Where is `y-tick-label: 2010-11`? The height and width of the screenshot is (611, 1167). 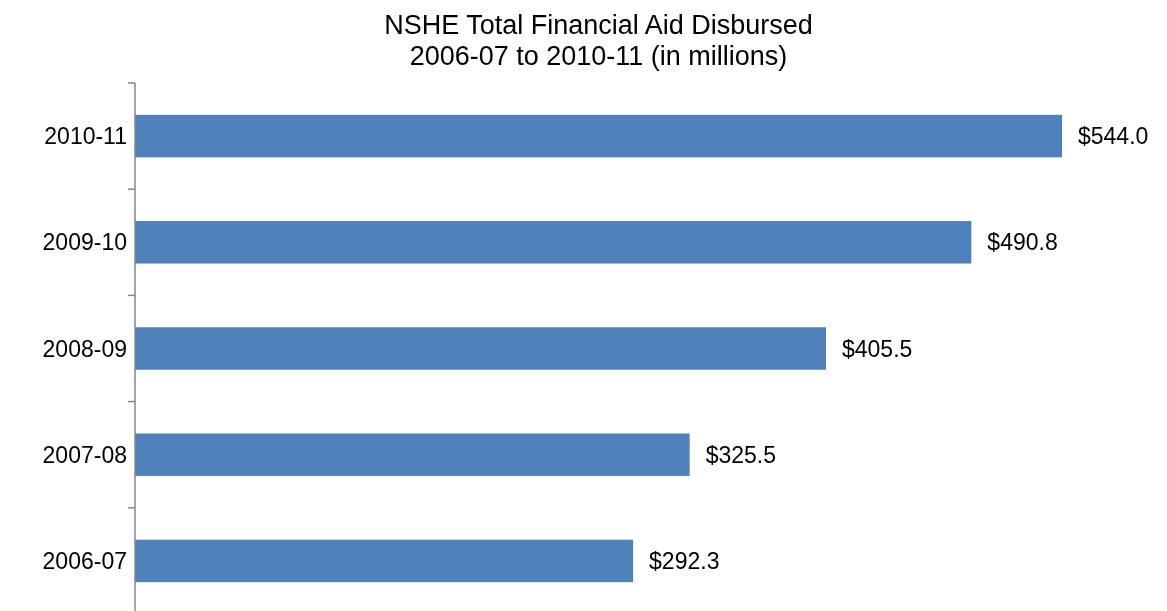
y-tick-label: 2010-11 is located at coordinates (85, 136).